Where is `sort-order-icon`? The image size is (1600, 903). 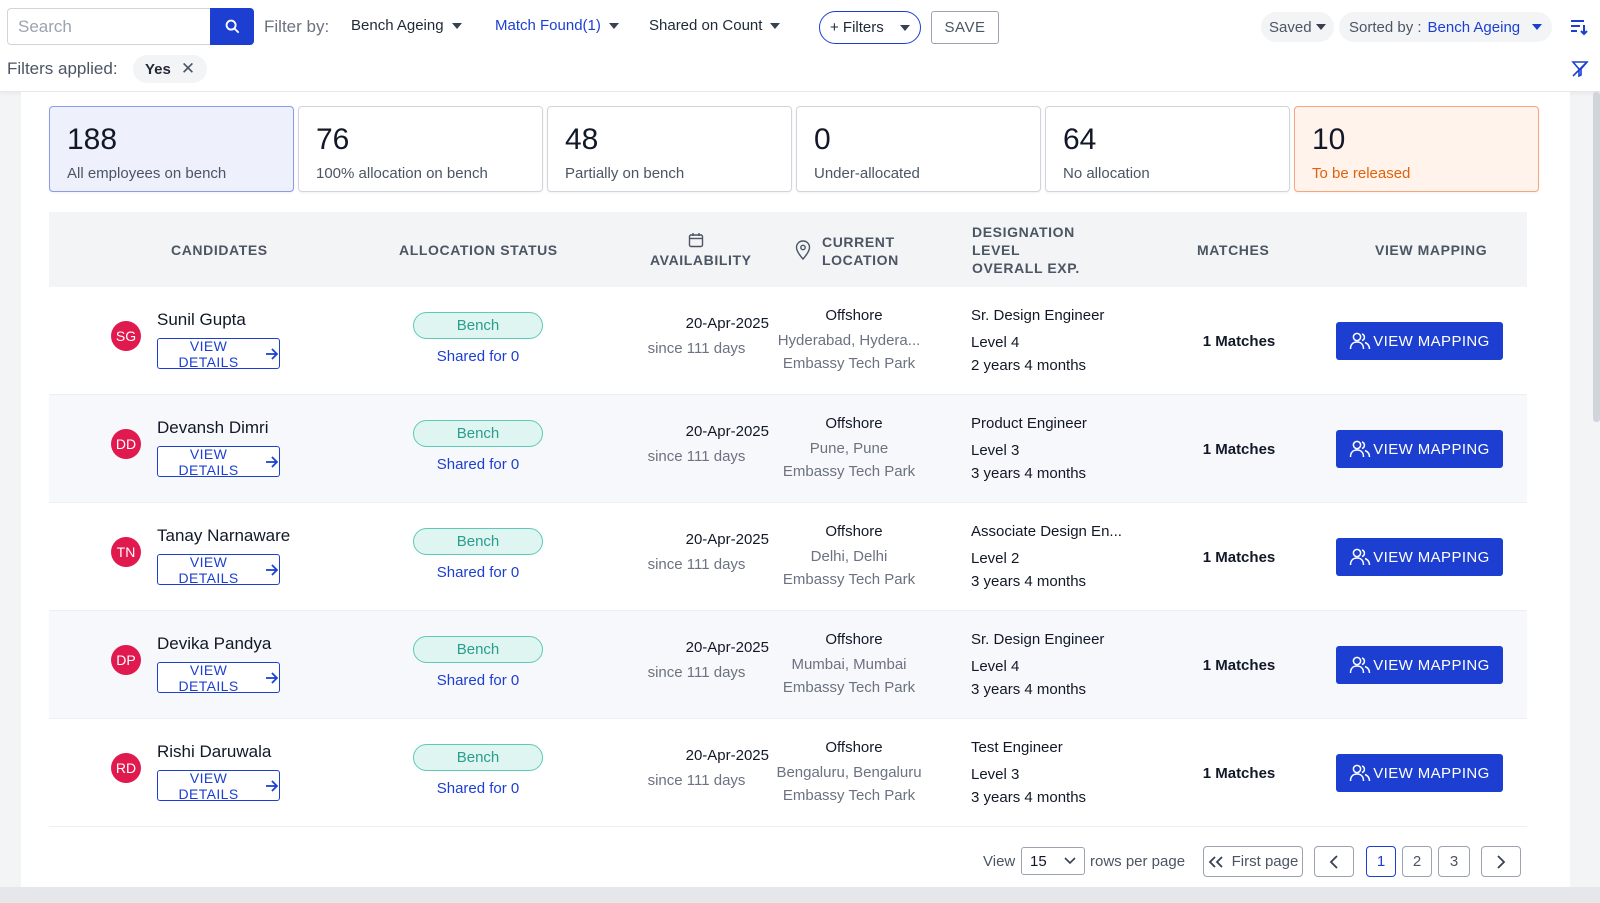
sort-order-icon is located at coordinates (1579, 27).